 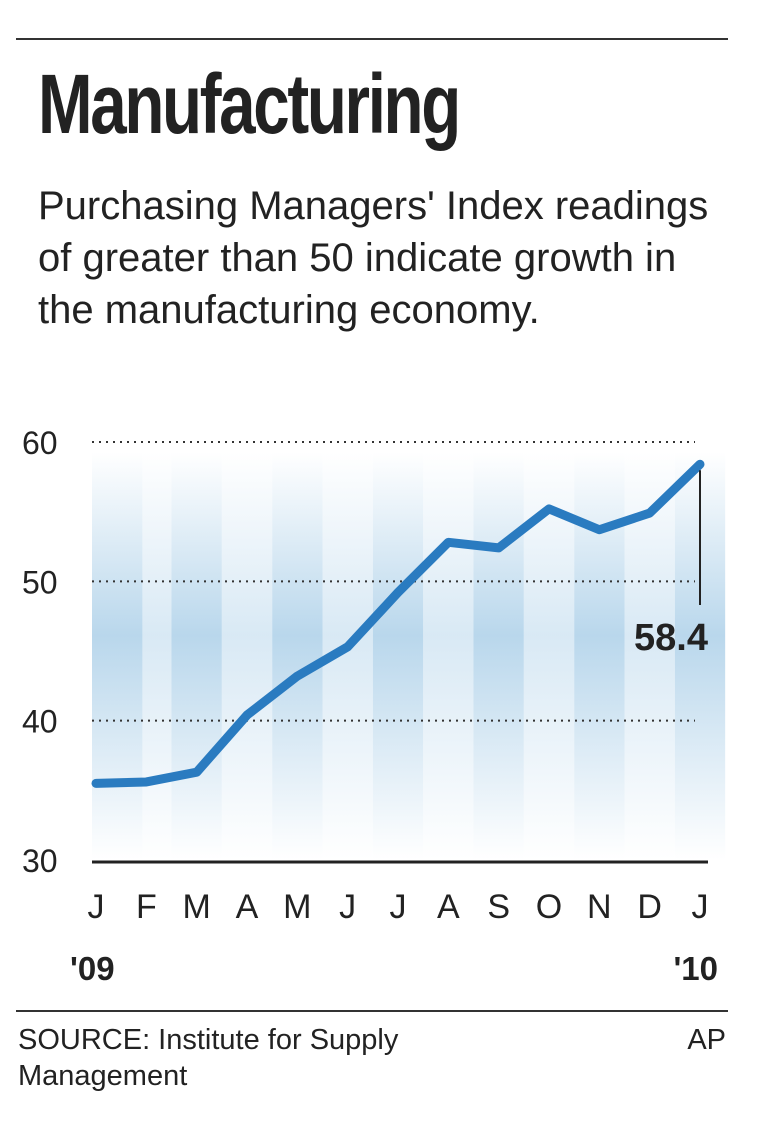 I want to click on credit: AP, so click(x=706, y=1040).